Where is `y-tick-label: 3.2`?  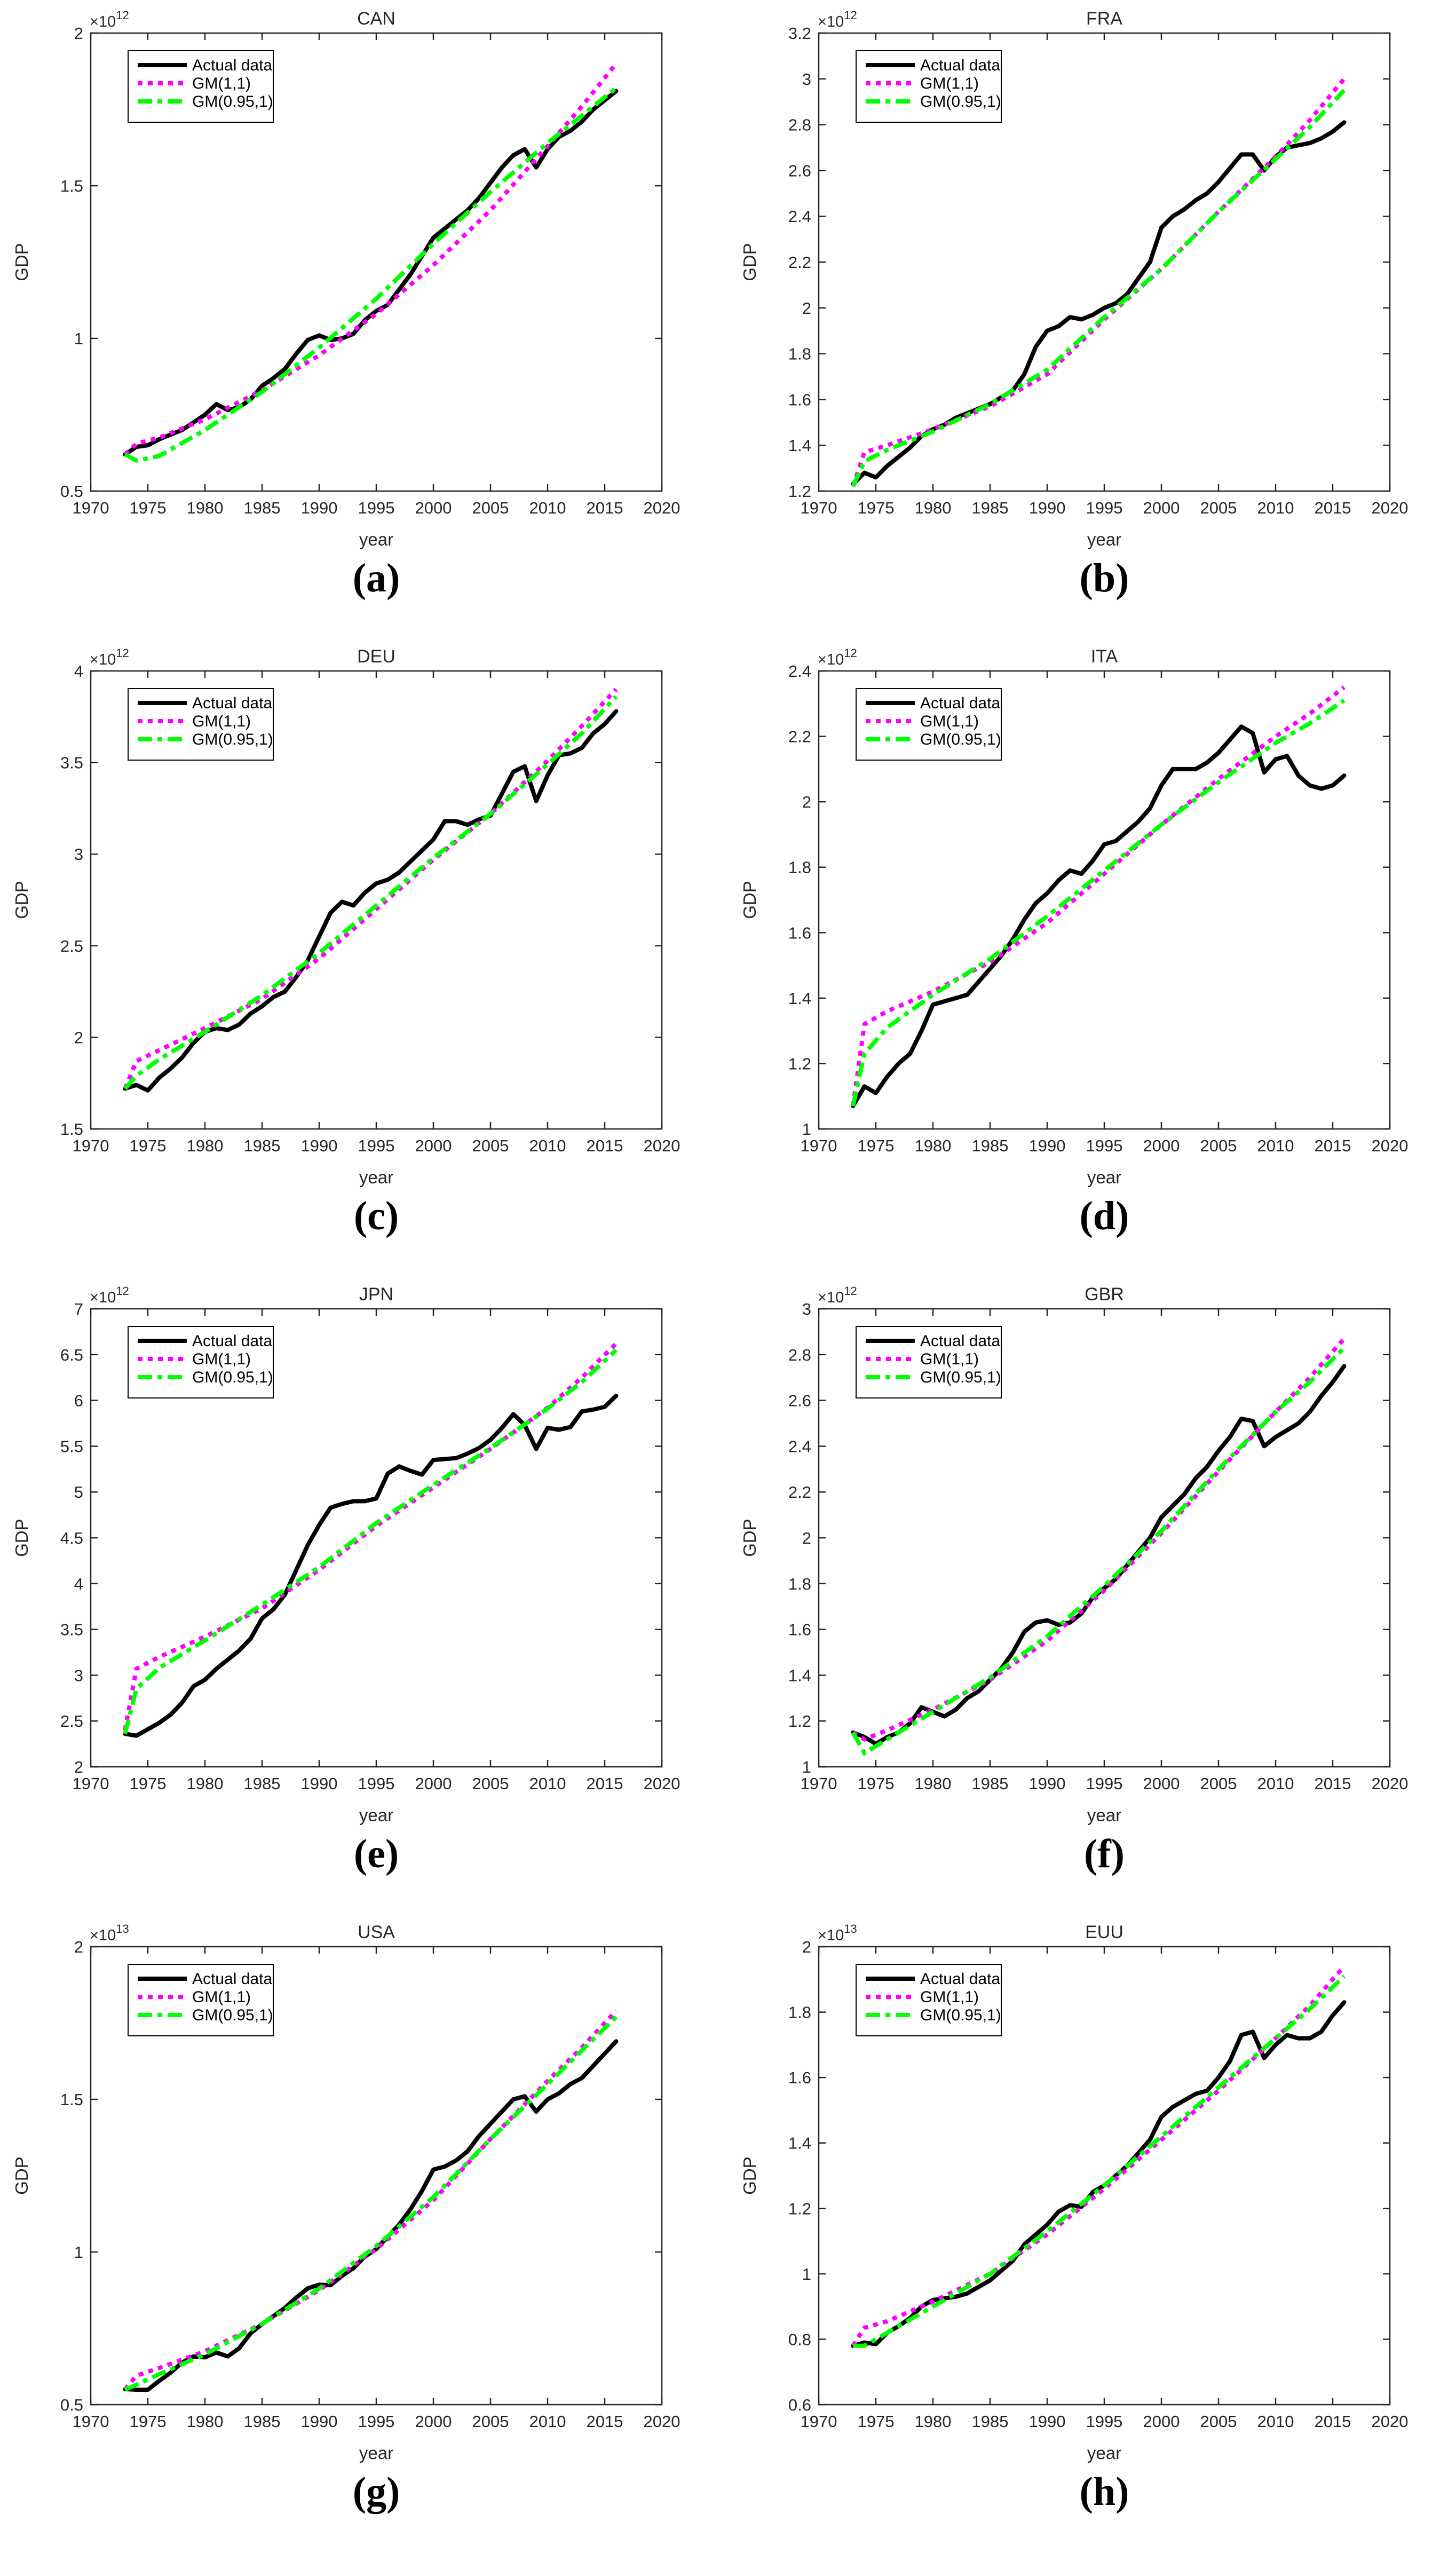
y-tick-label: 3.2 is located at coordinates (799, 33).